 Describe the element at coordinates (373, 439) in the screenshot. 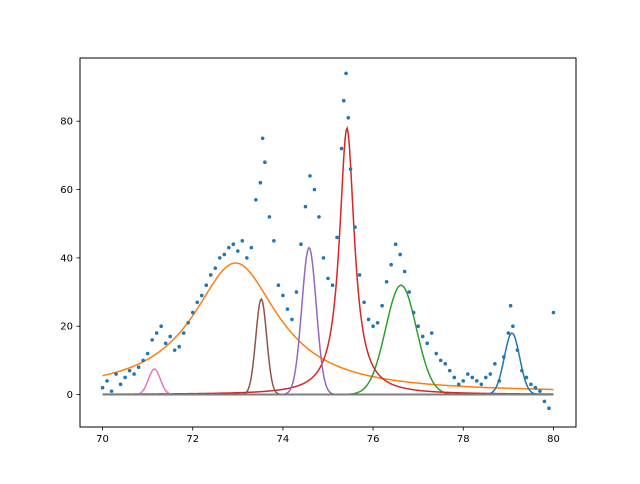

I see `x-tick-label: 76` at that location.